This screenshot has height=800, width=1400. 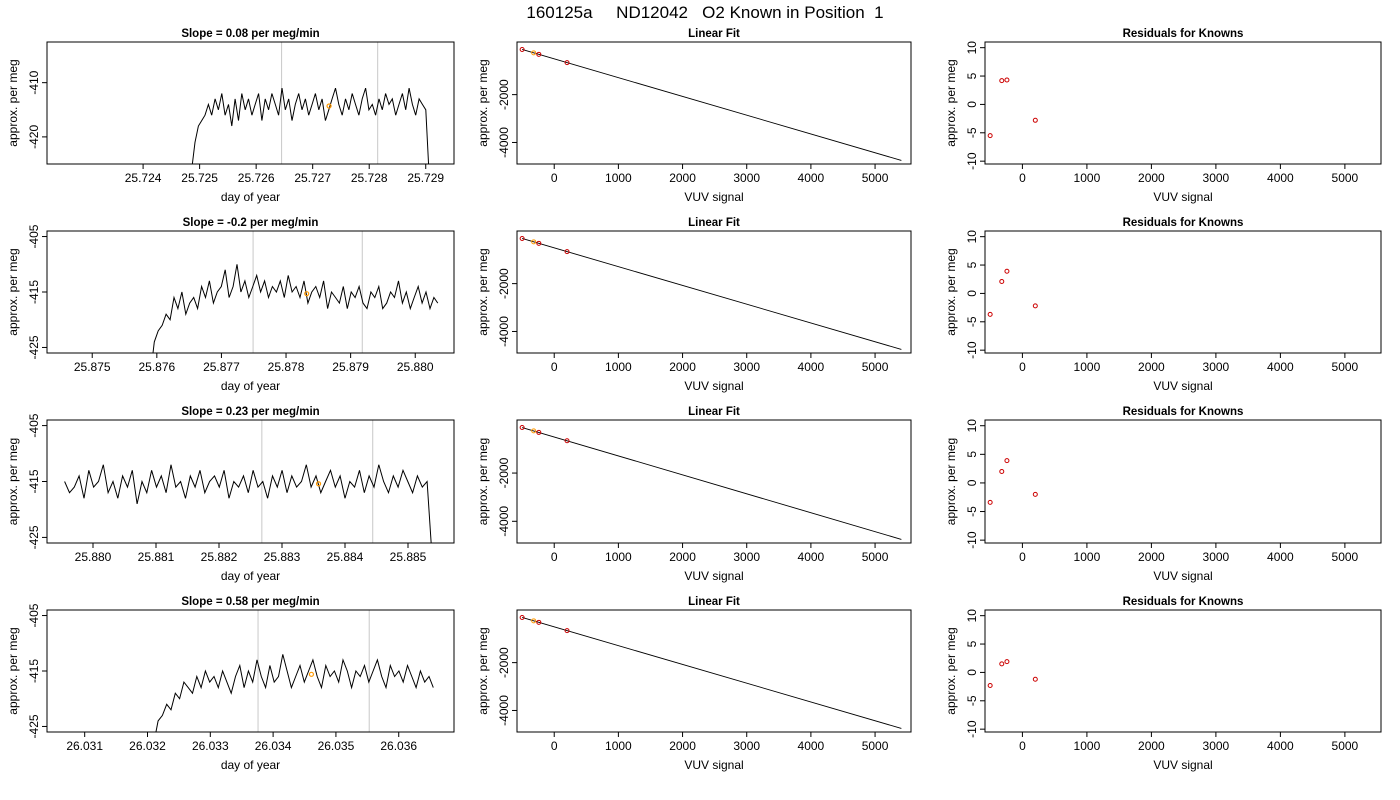 I want to click on x-tick-label: 25.884, so click(x=345, y=557).